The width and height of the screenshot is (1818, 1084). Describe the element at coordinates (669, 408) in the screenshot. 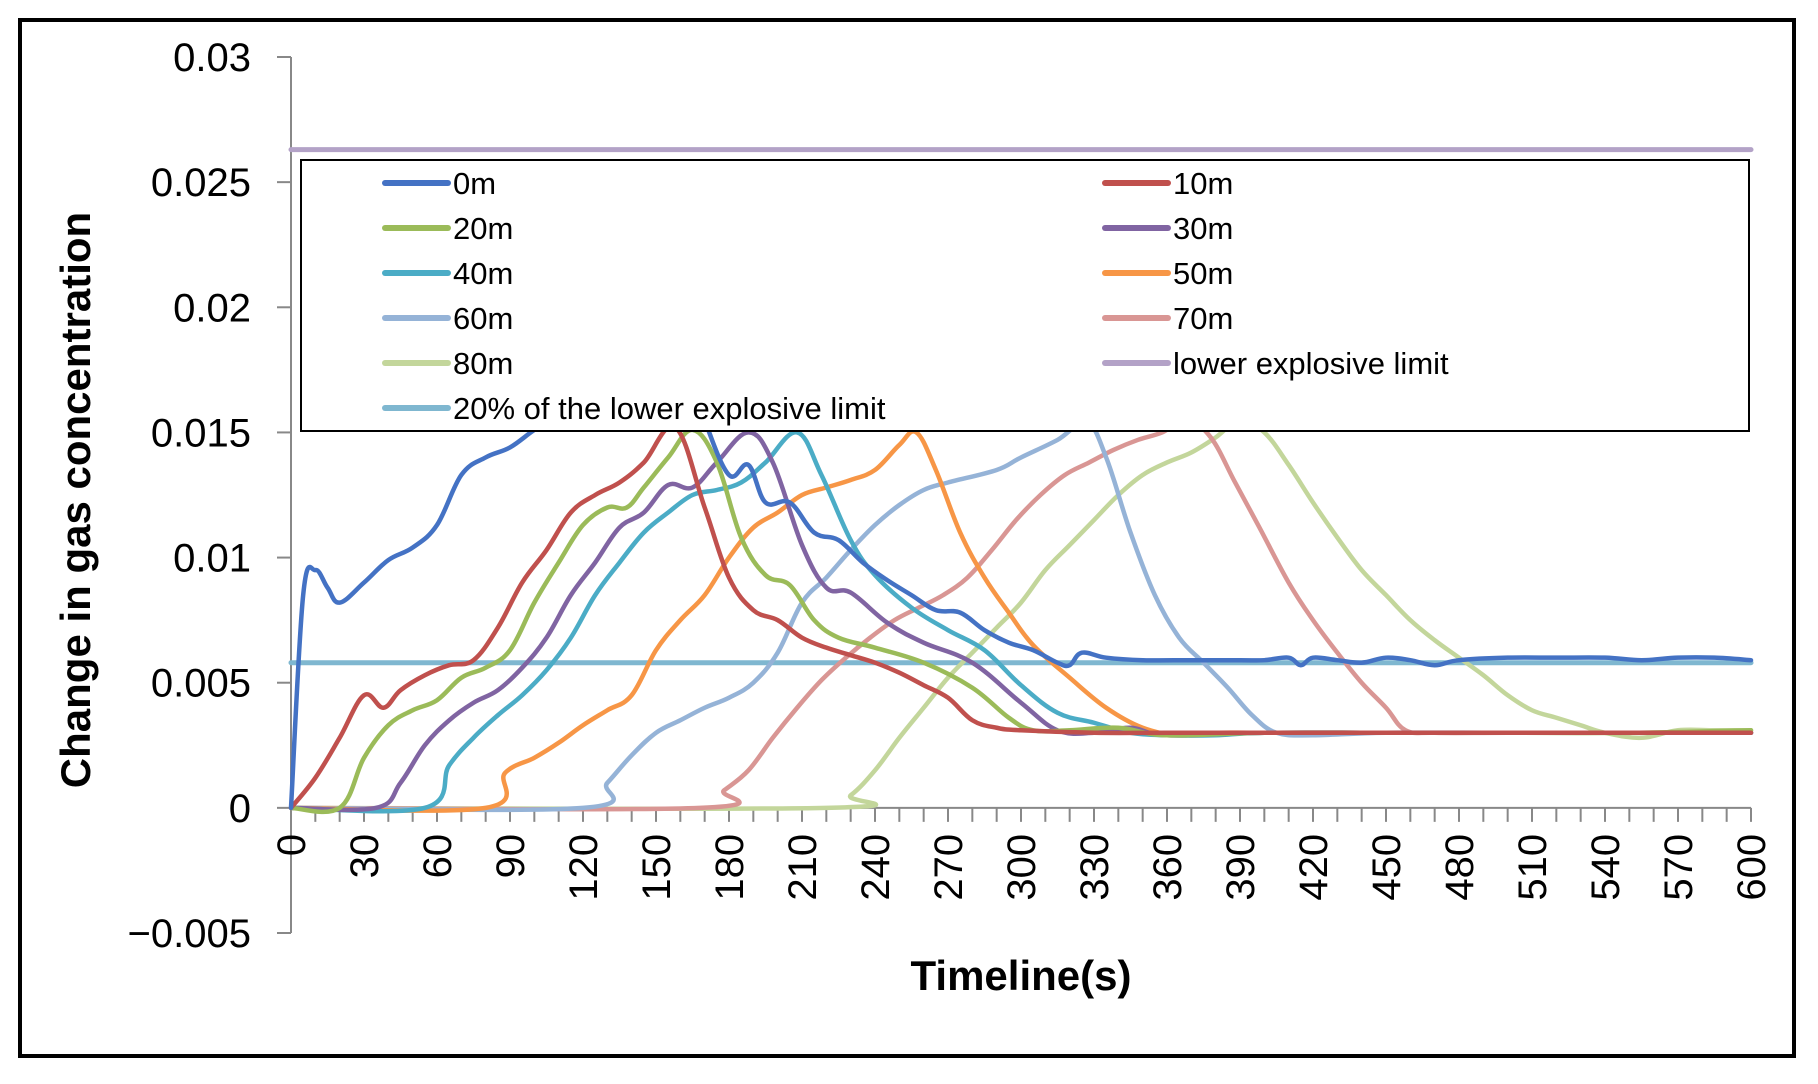

I see `legend-label: 20% of the lower explosive limit` at that location.